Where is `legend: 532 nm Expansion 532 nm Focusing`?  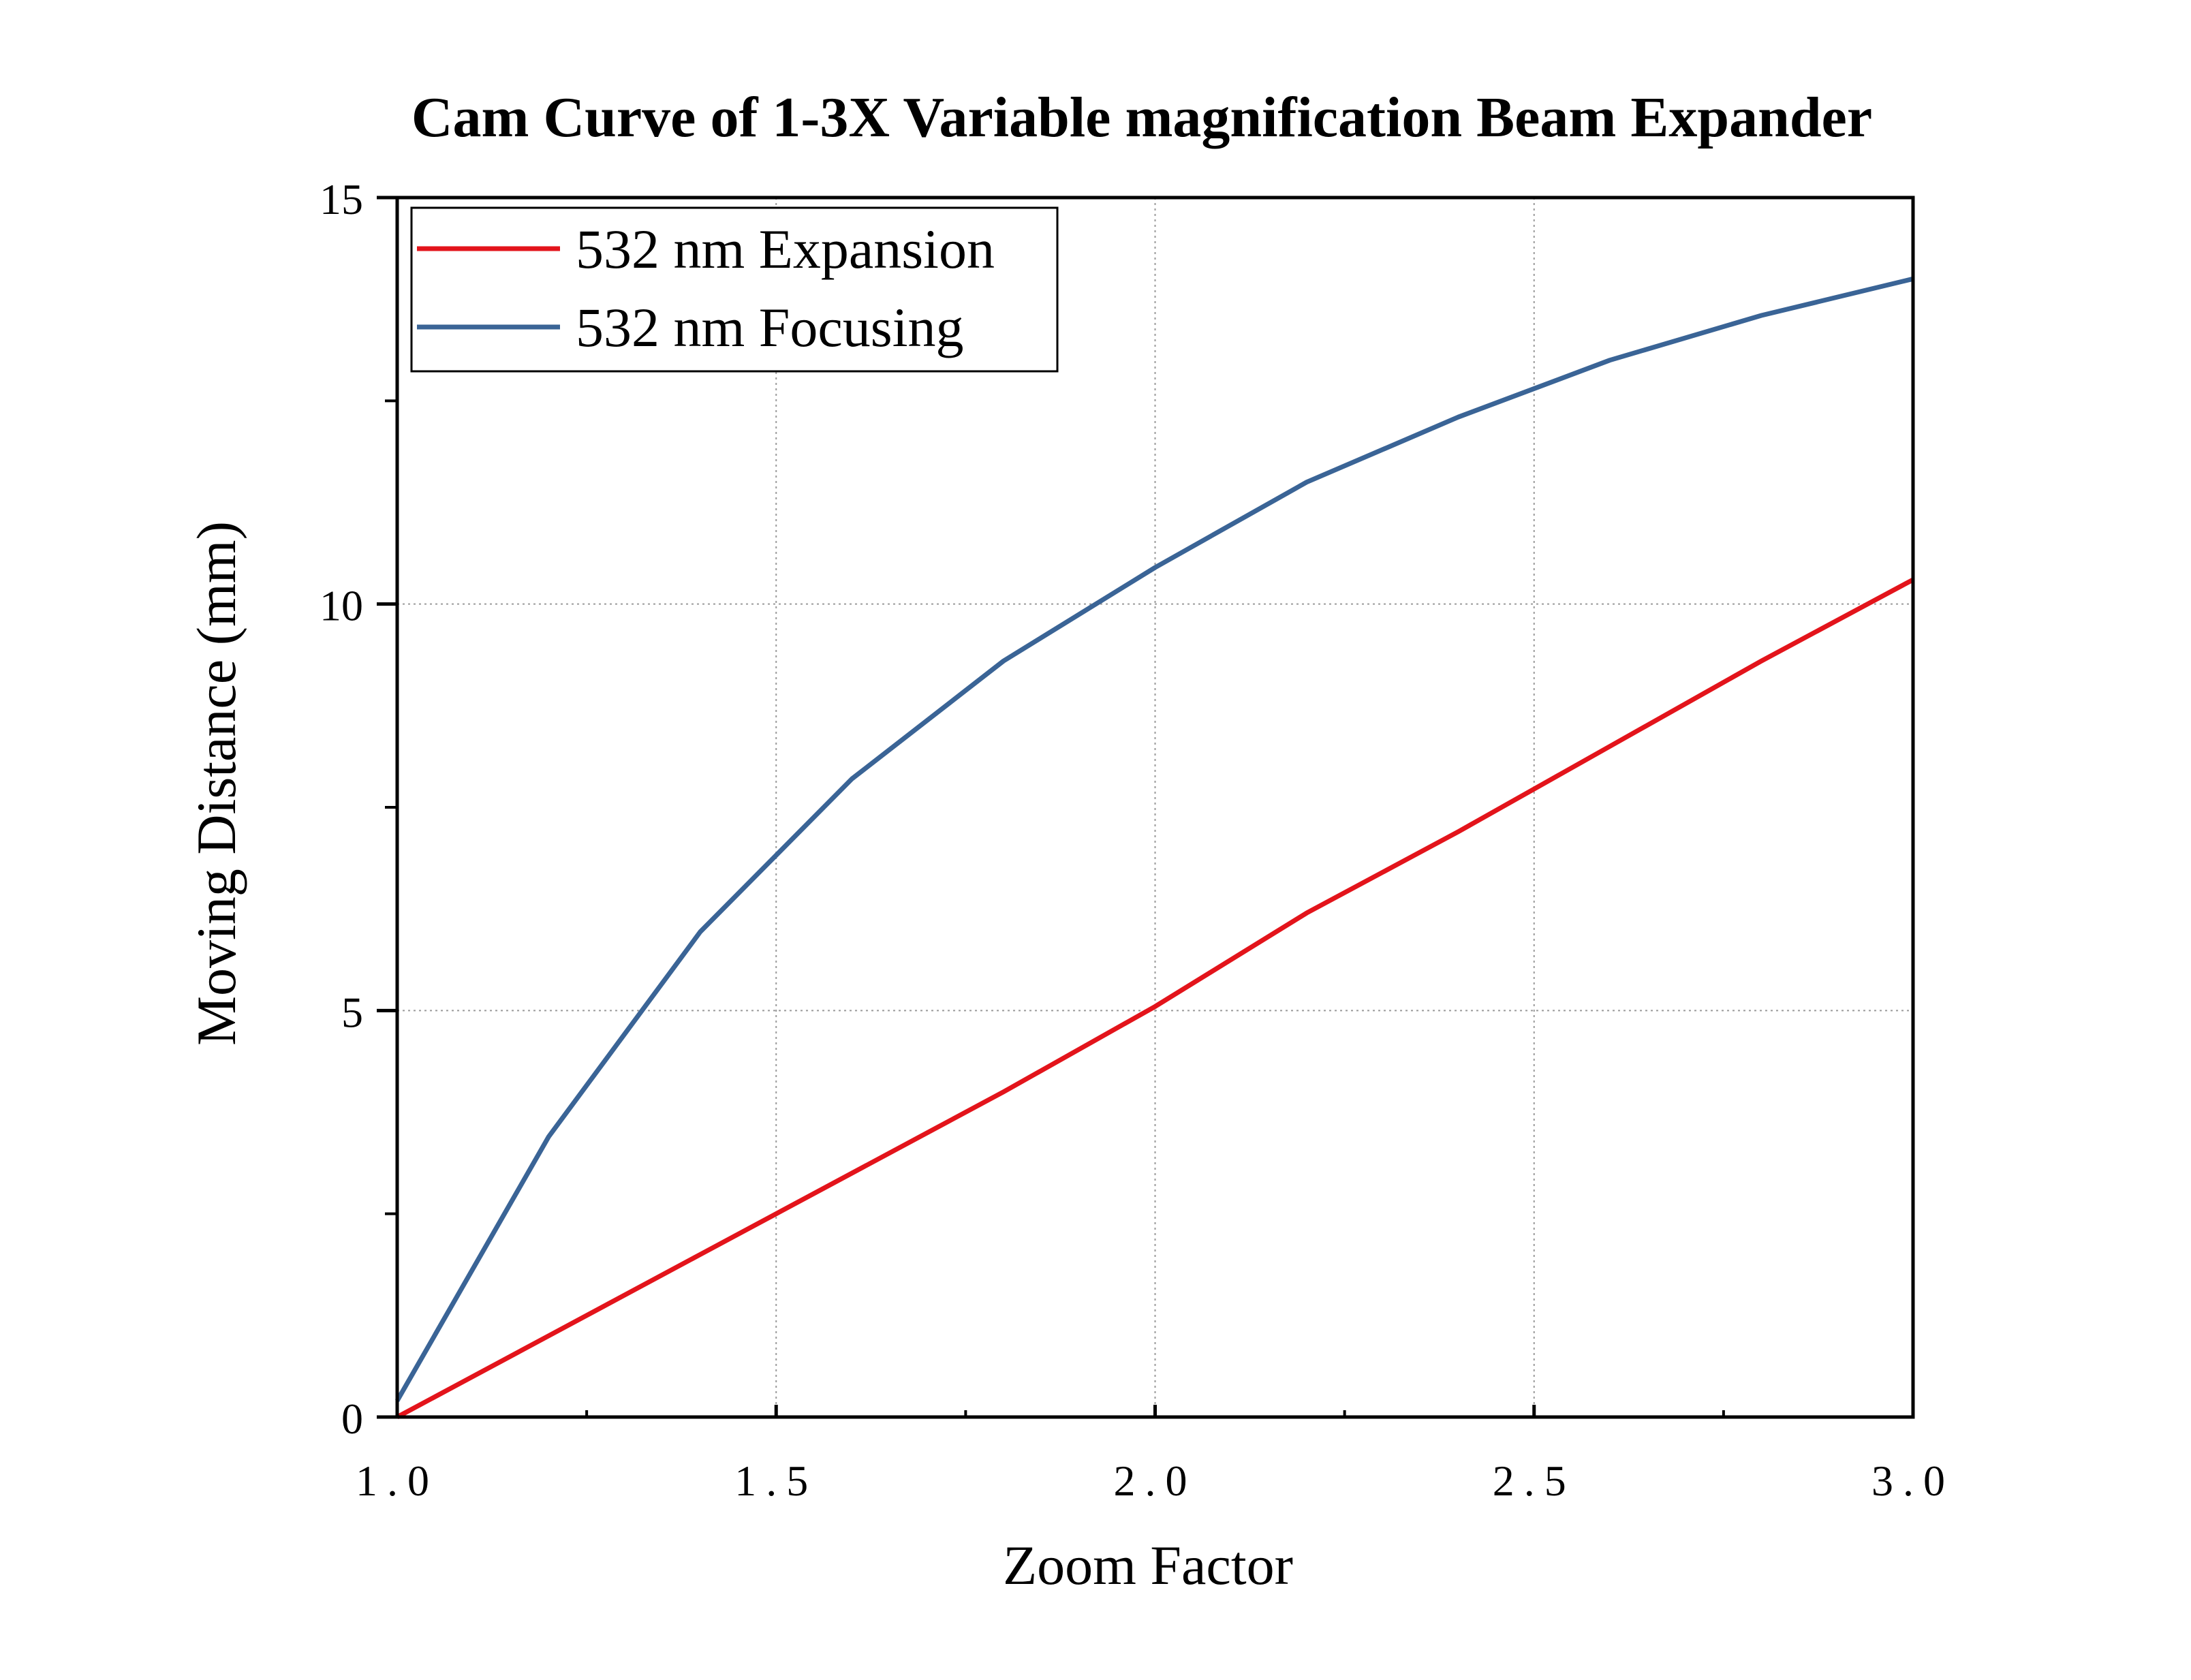
legend: 532 nm Expansion 532 nm Focusing is located at coordinates (734, 289).